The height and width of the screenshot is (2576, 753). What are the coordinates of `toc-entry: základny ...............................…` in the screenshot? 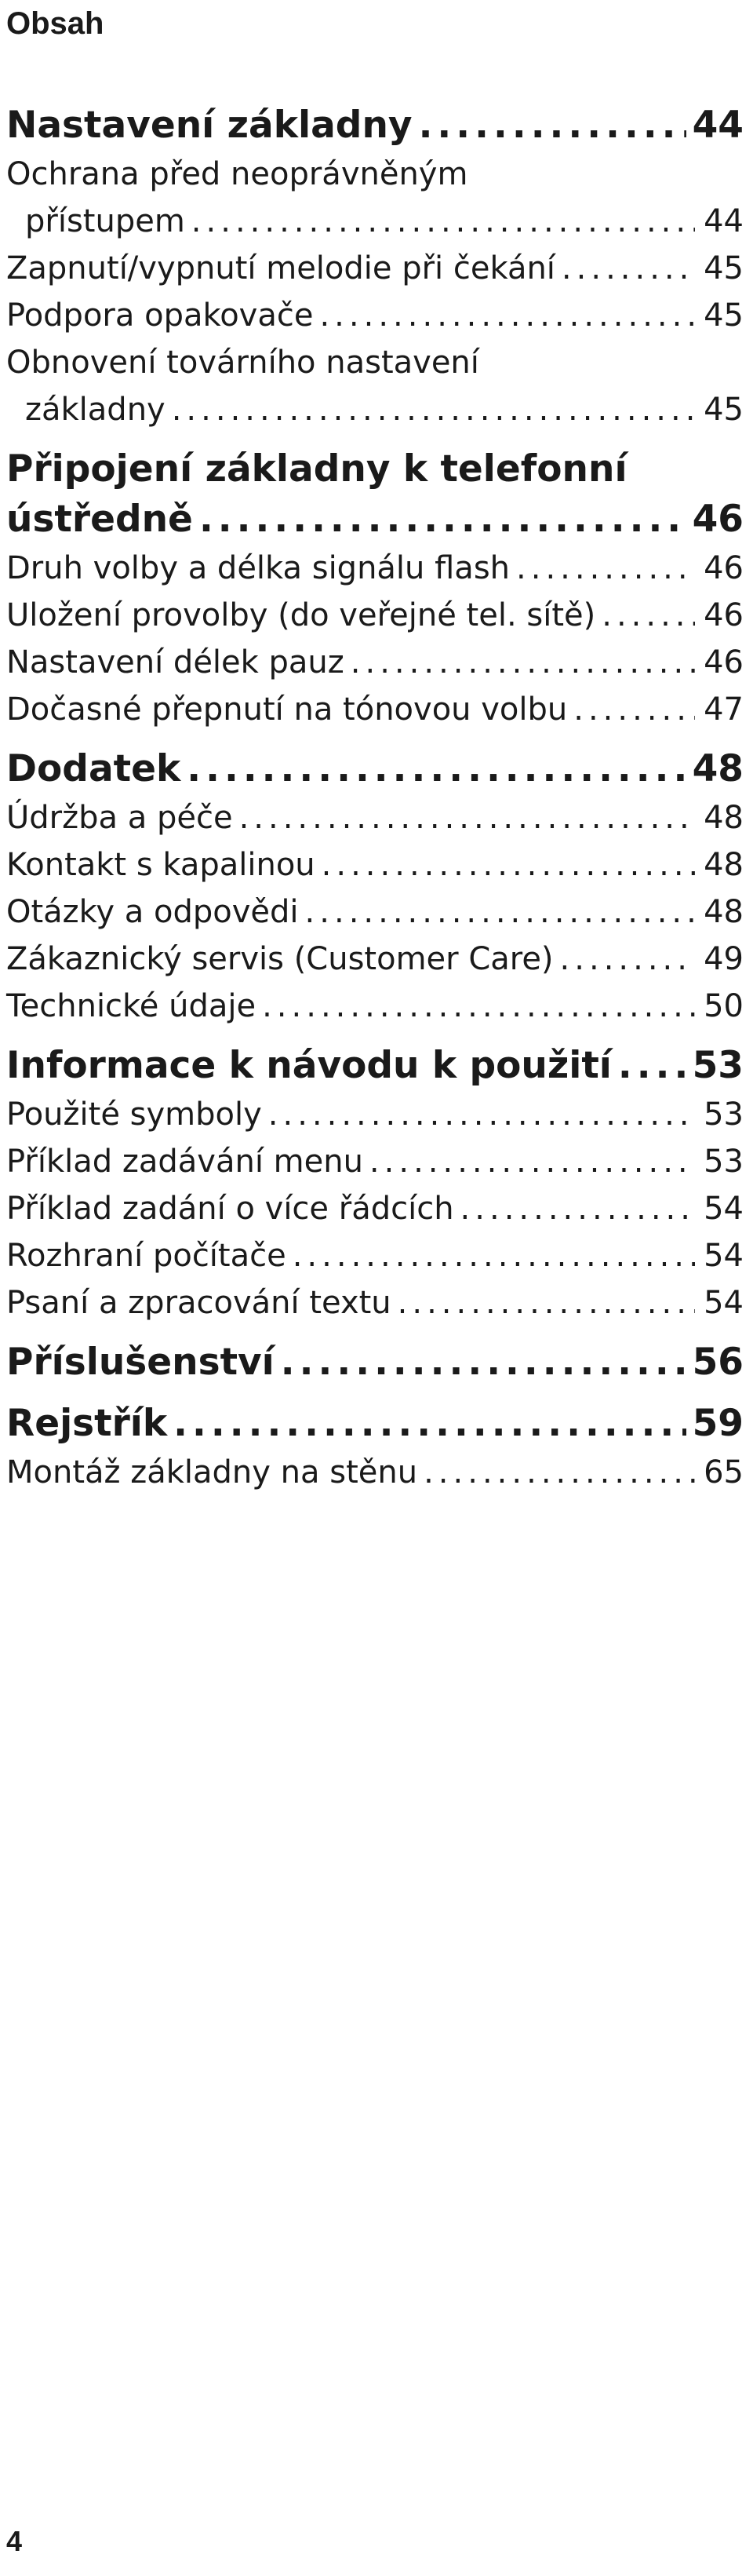 It's located at (375, 409).